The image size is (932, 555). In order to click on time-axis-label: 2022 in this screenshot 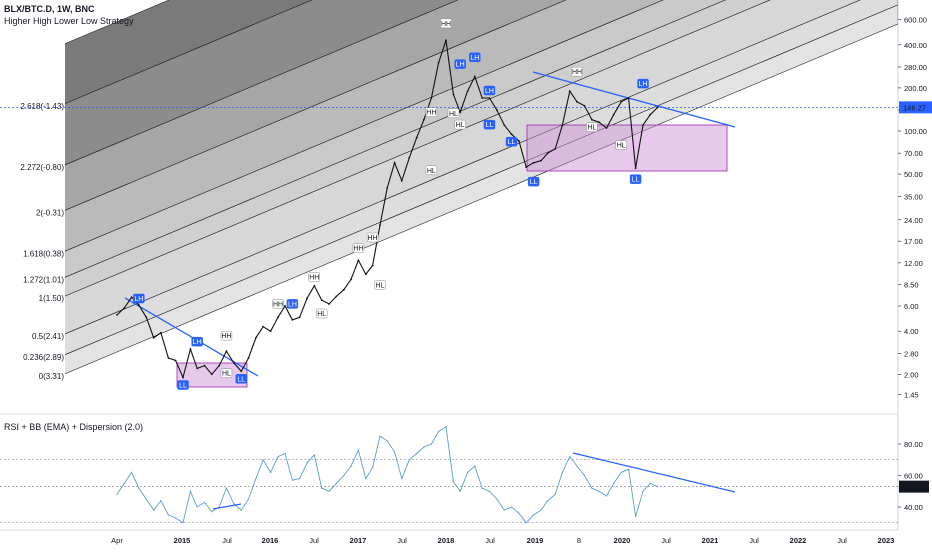, I will do `click(798, 540)`.